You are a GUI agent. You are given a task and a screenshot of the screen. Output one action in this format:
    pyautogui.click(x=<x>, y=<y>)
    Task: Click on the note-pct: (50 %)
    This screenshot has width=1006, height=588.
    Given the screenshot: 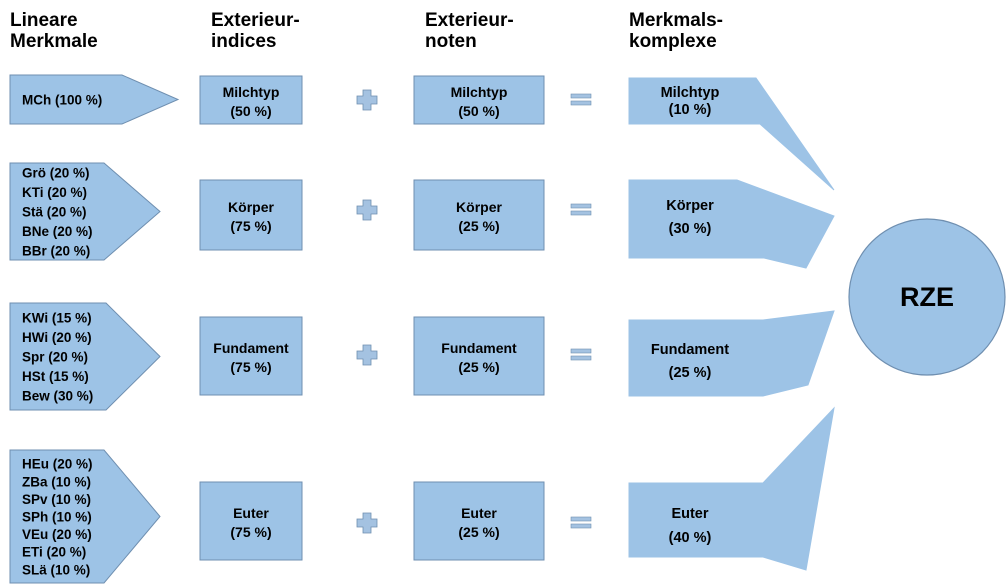 What is the action you would take?
    pyautogui.click(x=478, y=111)
    